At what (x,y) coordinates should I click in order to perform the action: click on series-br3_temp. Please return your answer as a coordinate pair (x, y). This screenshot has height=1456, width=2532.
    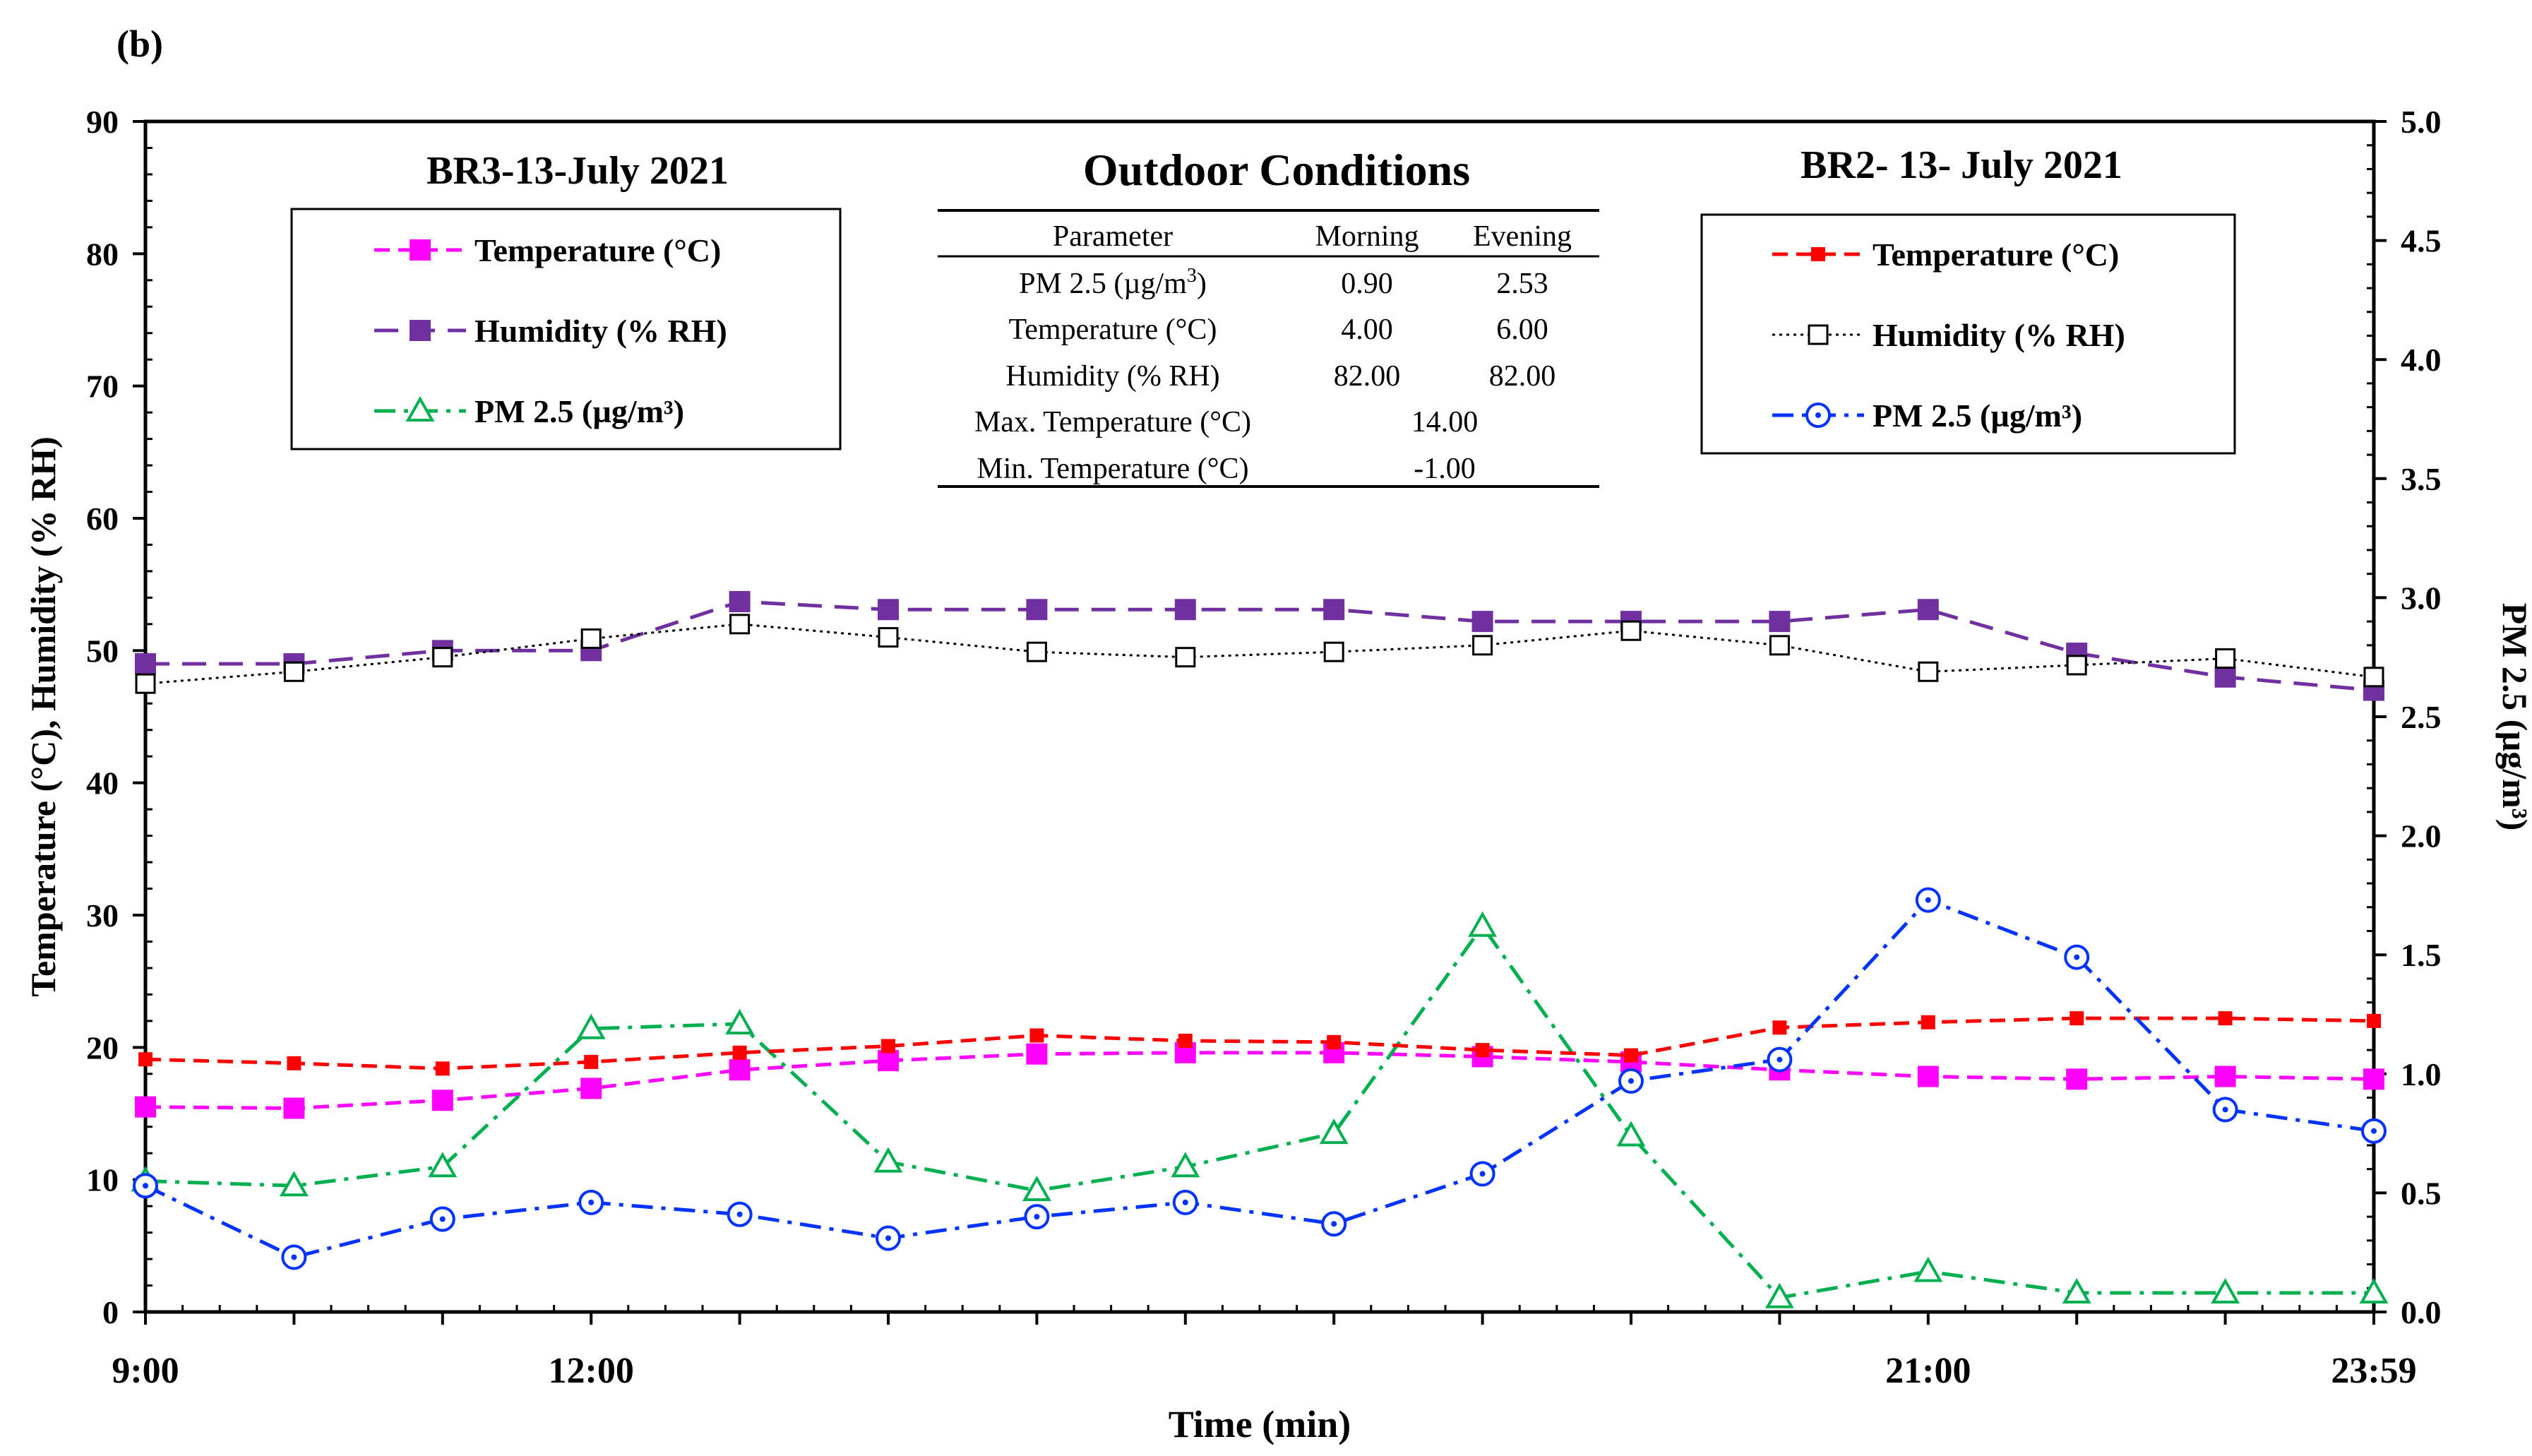
    Looking at the image, I should click on (1260, 1080).